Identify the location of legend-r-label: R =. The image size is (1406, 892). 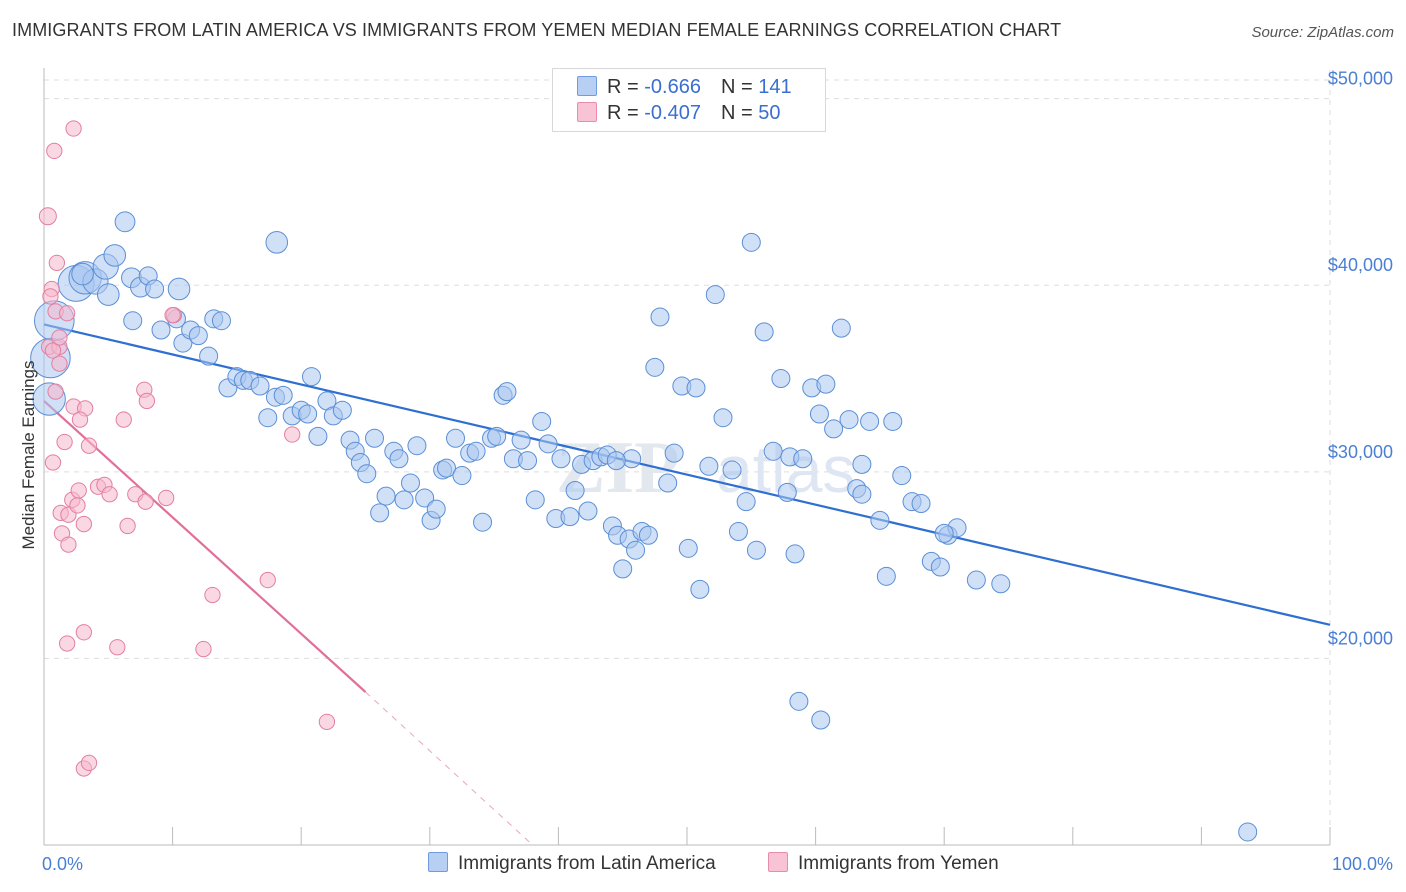
(626, 113).